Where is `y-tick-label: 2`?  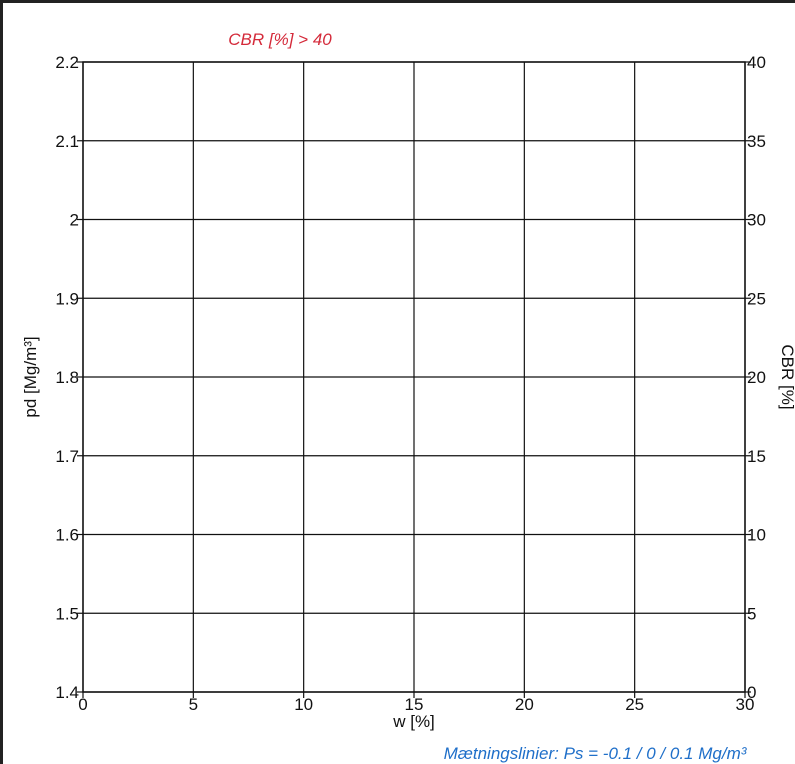 y-tick-label: 2 is located at coordinates (74, 220).